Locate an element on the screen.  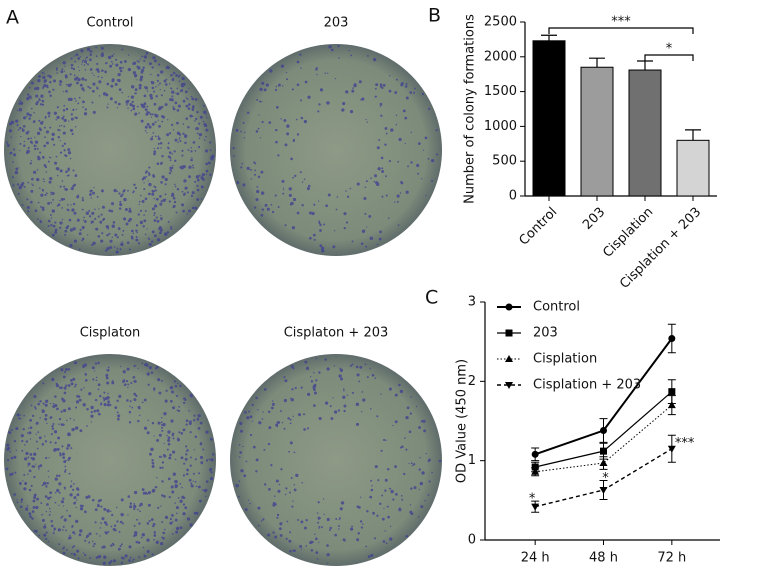
panel-letter: C is located at coordinates (431, 298).